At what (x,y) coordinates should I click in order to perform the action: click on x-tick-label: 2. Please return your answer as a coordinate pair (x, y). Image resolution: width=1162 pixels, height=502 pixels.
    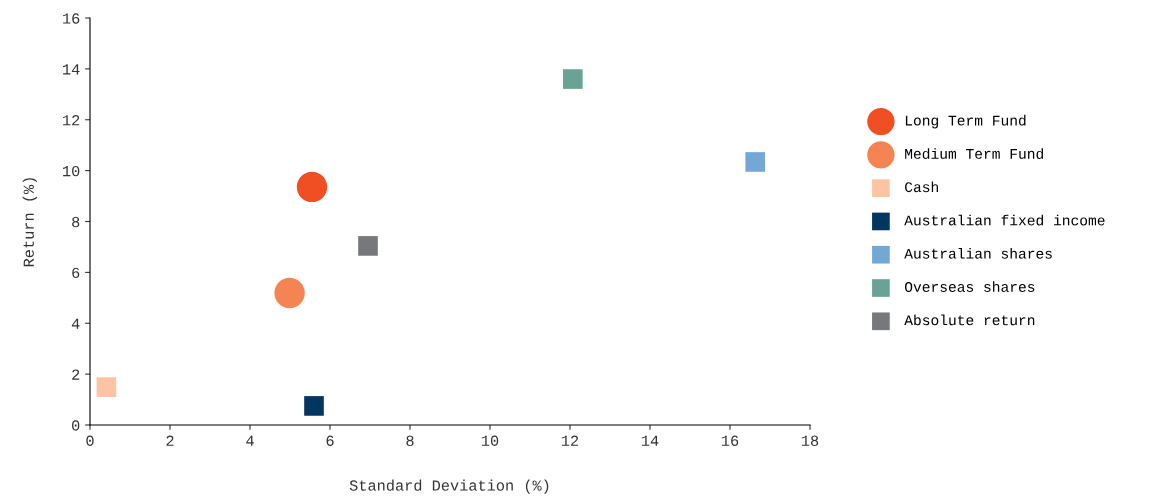
    Looking at the image, I should click on (170, 440).